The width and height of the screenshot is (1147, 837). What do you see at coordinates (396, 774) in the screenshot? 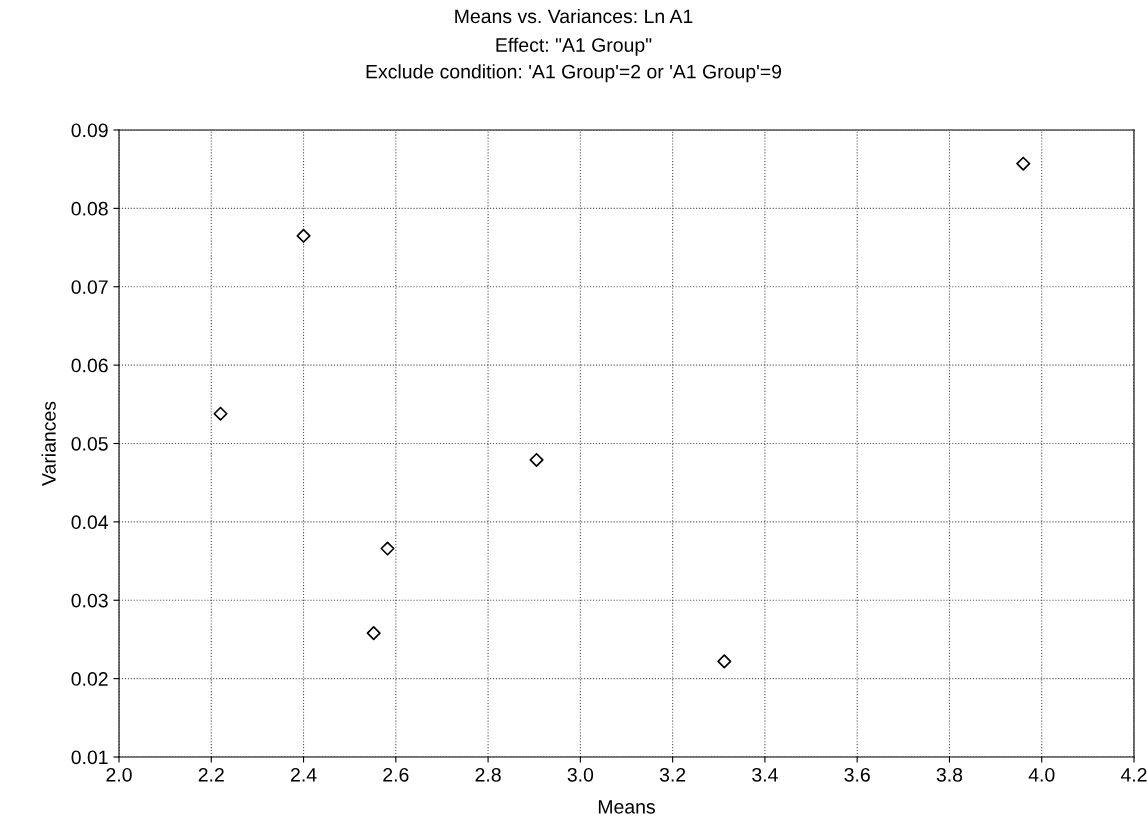
I see `x-tick-label: 2.6` at bounding box center [396, 774].